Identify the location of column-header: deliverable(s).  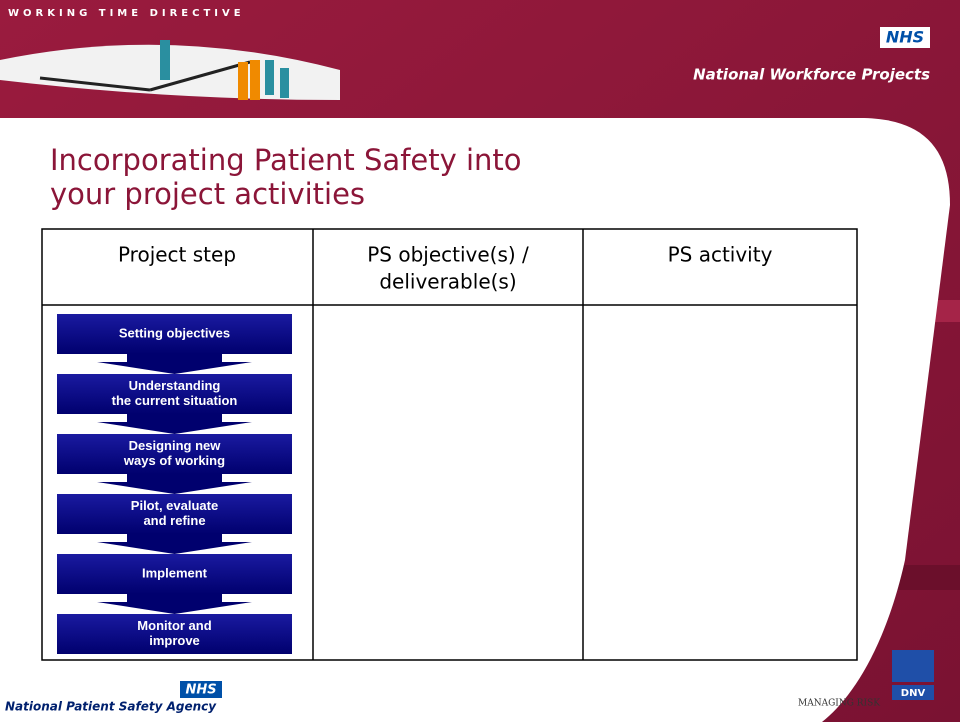
(447, 282).